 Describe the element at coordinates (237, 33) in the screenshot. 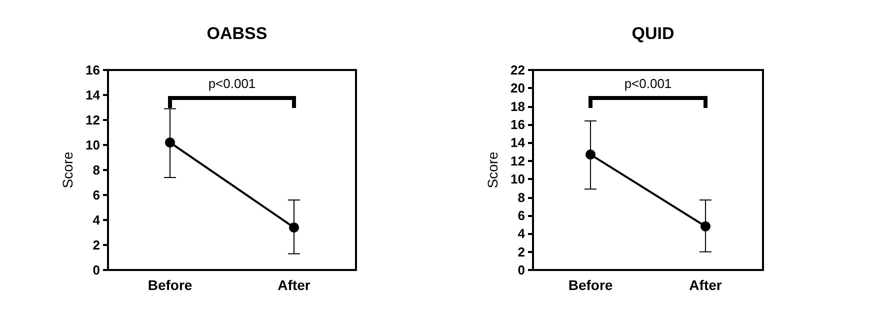

I see `chart-title: OABSS` at that location.